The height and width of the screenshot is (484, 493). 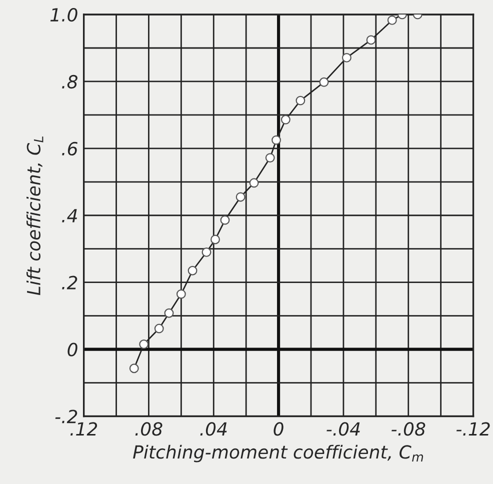 What do you see at coordinates (409, 429) in the screenshot?
I see `x-tick-label: -.08` at bounding box center [409, 429].